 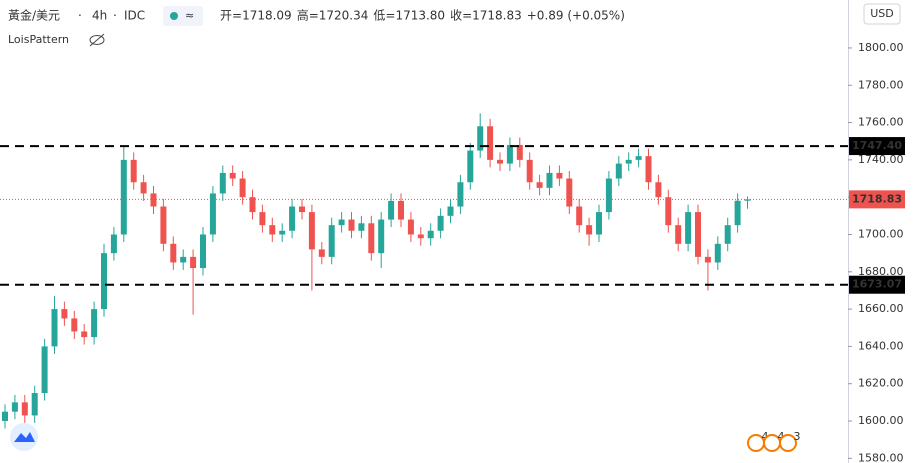 I want to click on level-tag, so click(x=877, y=284).